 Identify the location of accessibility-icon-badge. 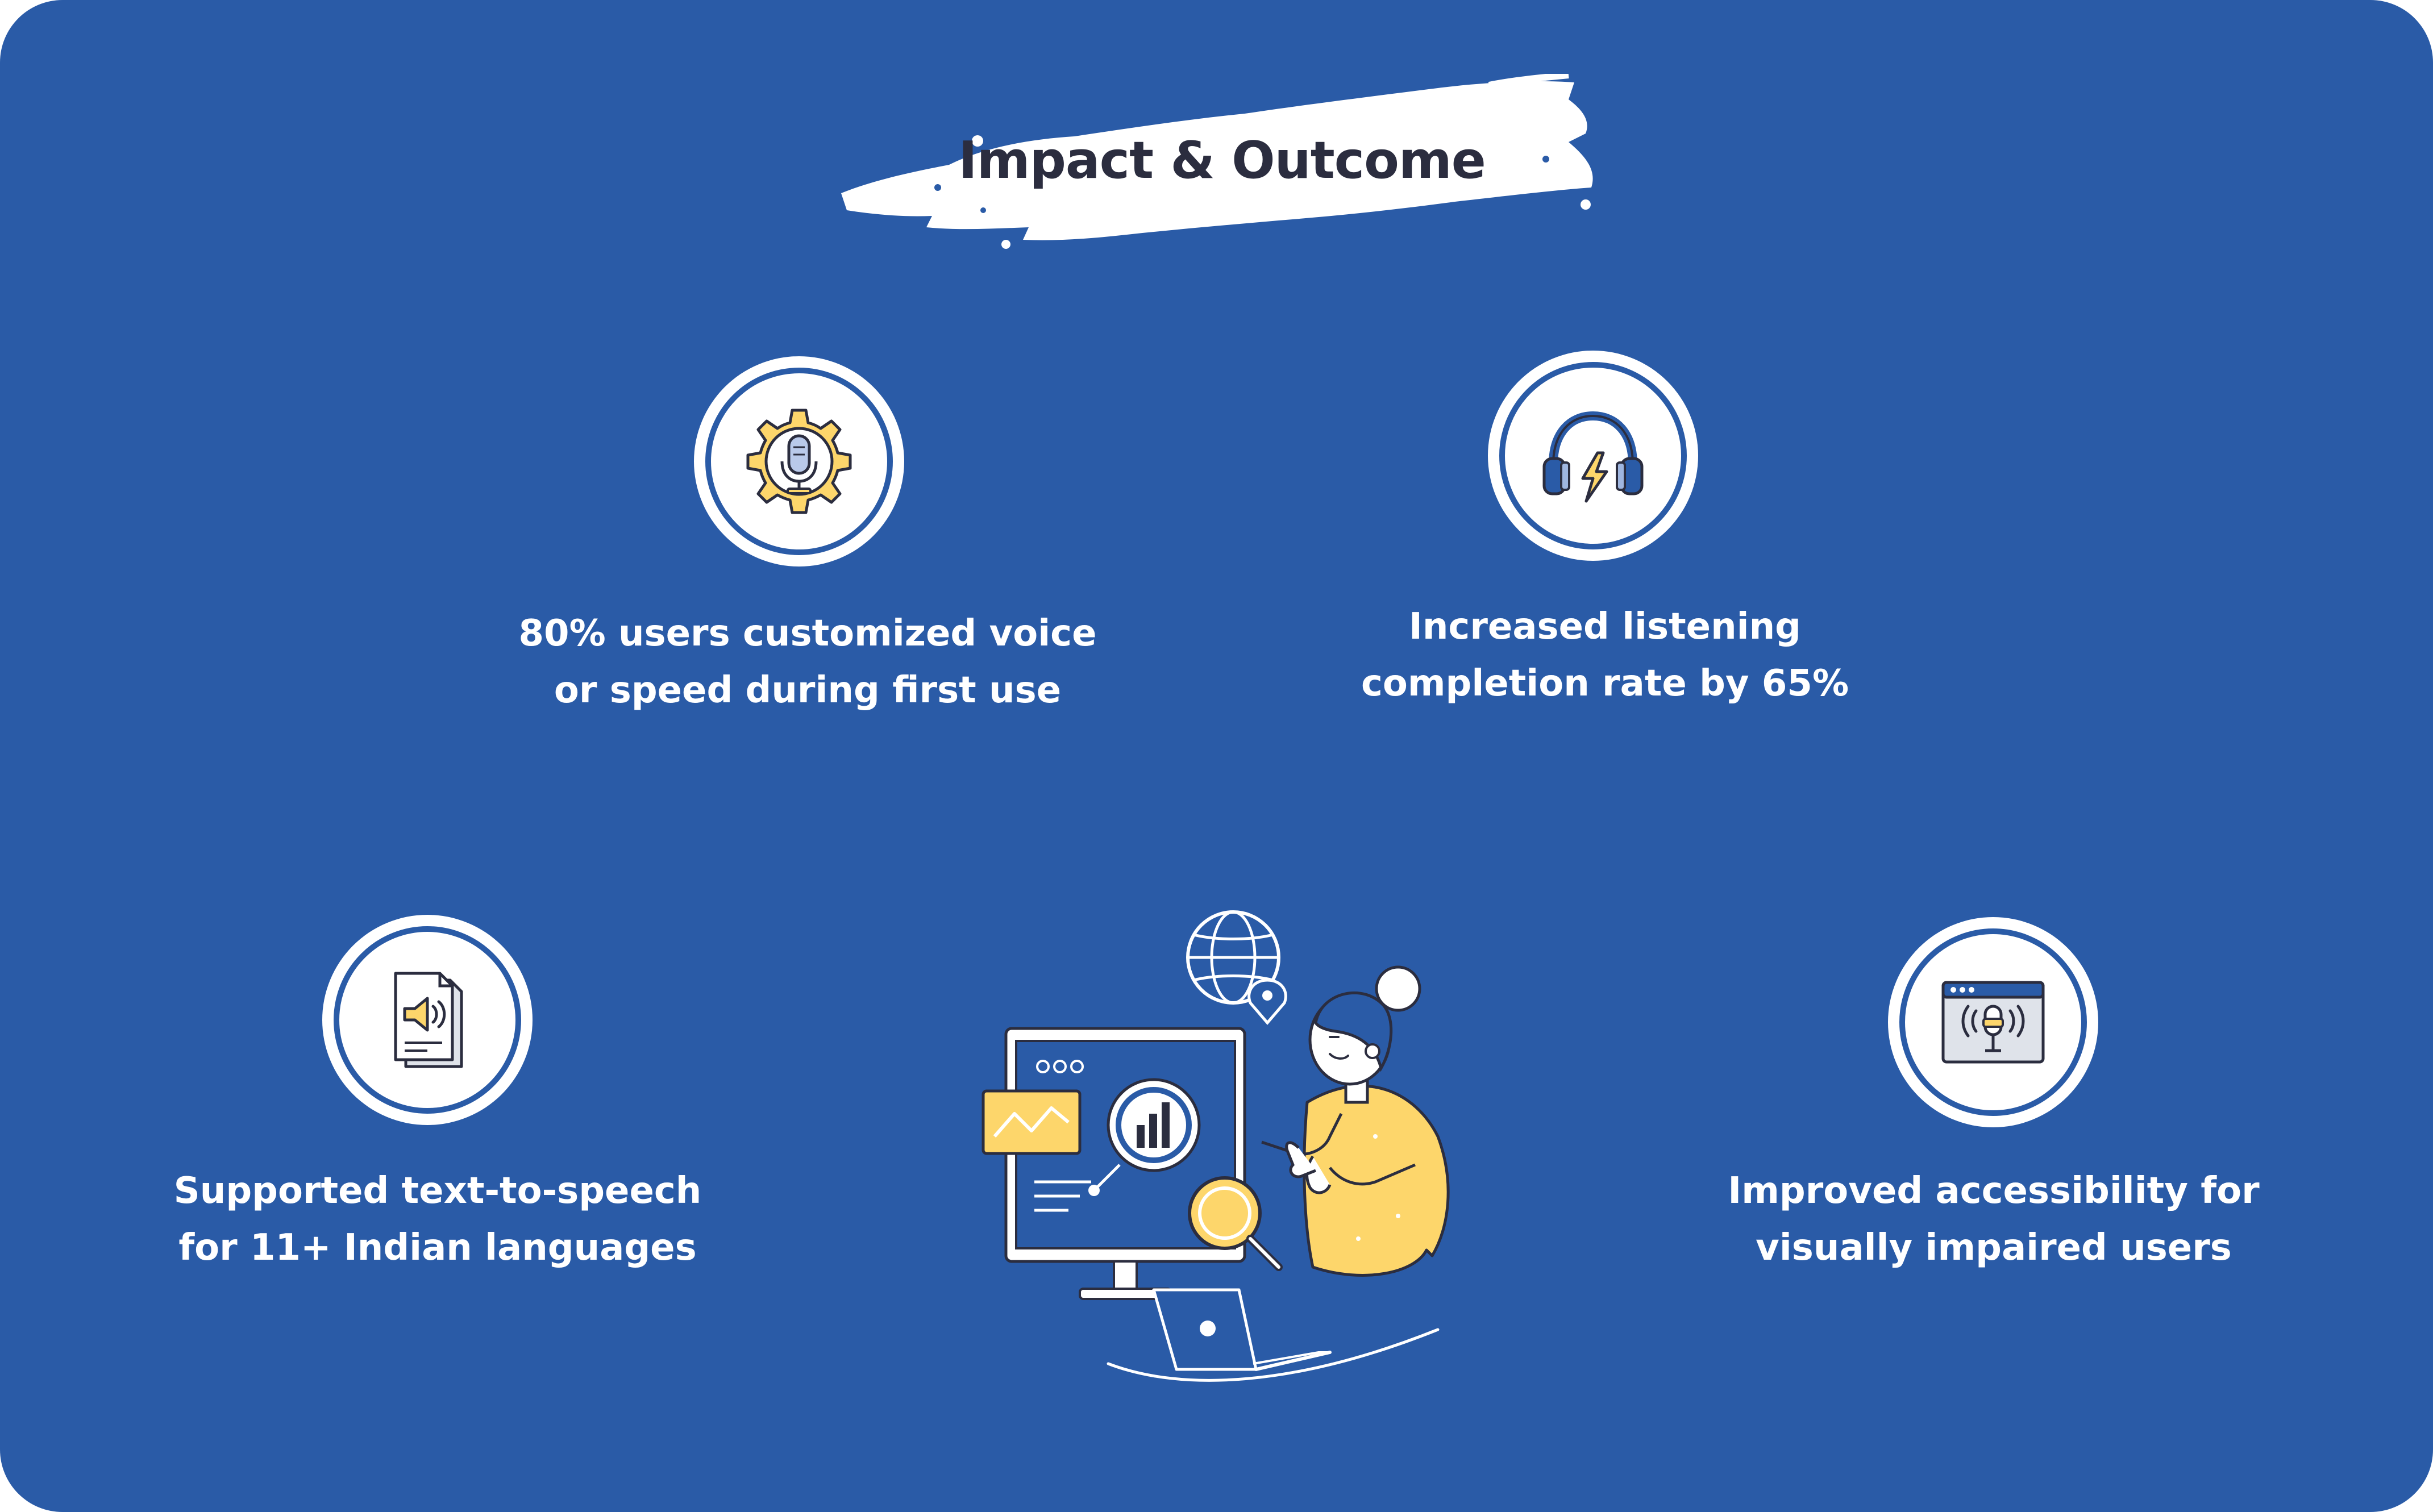
(1993, 1022).